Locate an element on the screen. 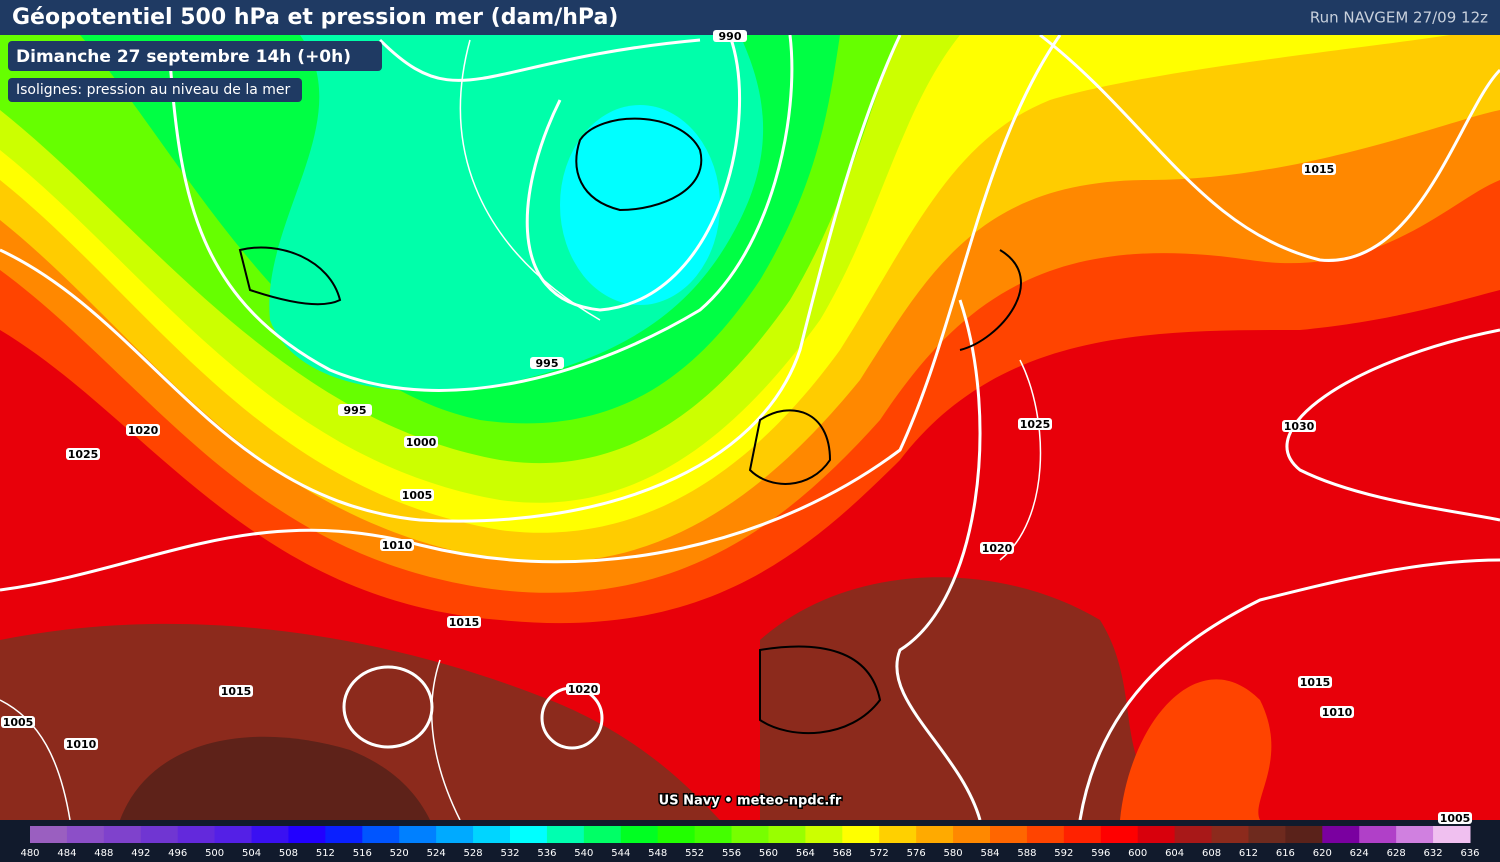  date-box is located at coordinates (195, 56).